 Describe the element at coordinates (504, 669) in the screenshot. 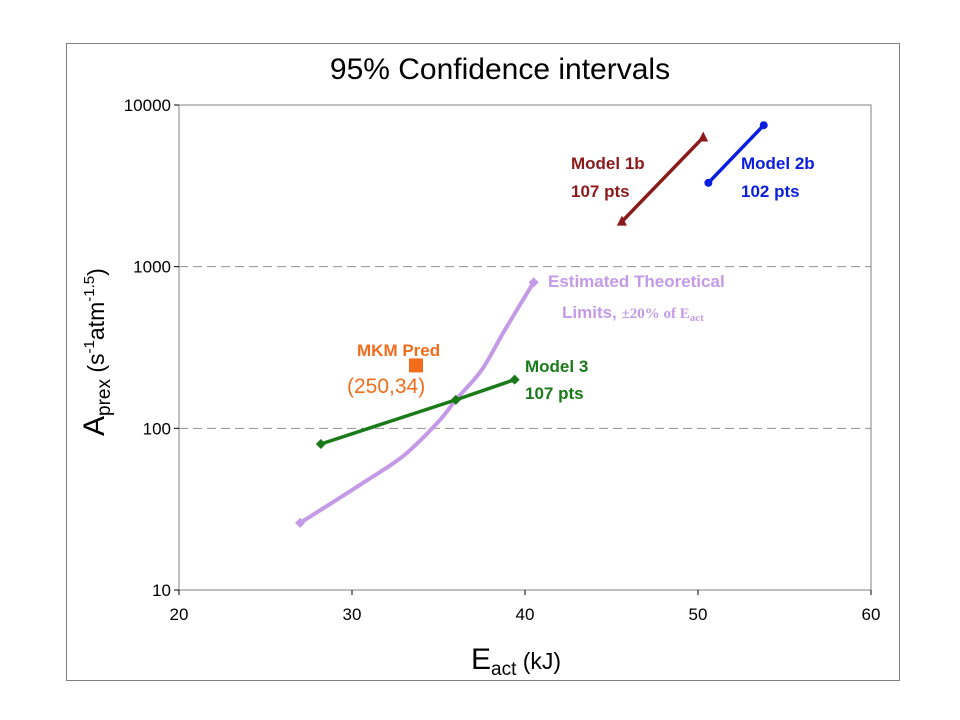

I see `x-axis-label-sub: act` at that location.